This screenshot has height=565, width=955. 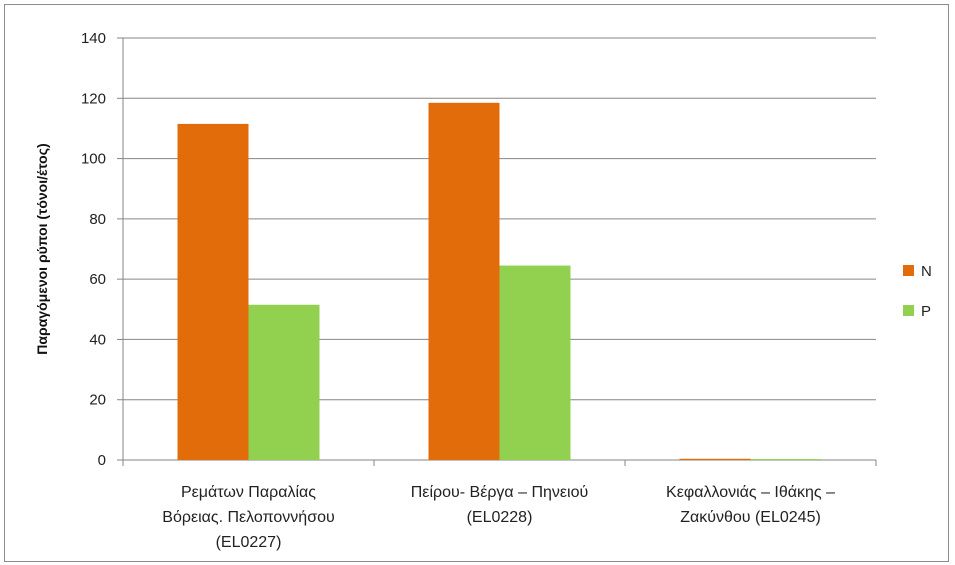 I want to click on y-tick-label: 120, so click(x=93, y=98).